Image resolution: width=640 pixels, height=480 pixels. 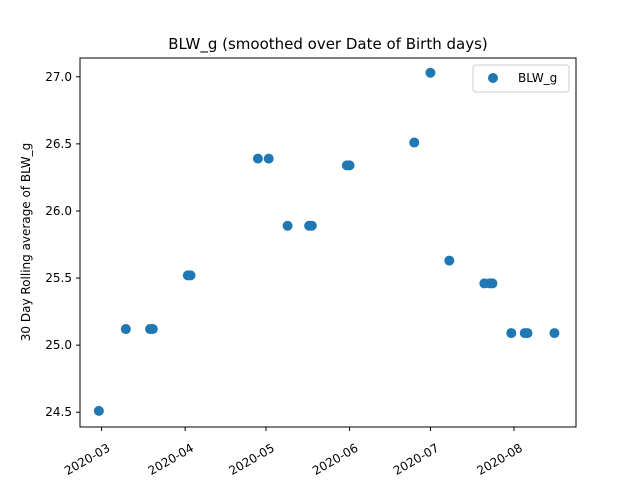 I want to click on y-tick-label: 25.5, so click(x=58, y=278).